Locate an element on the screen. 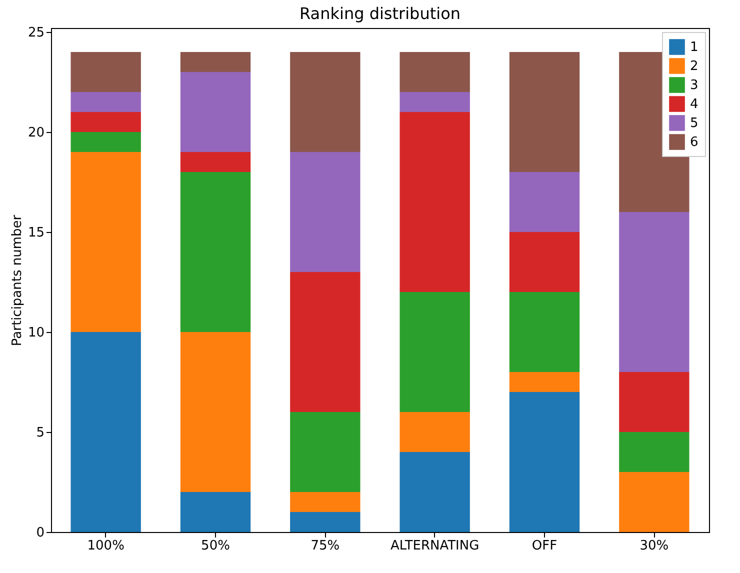  legend-label: 3 is located at coordinates (694, 85).